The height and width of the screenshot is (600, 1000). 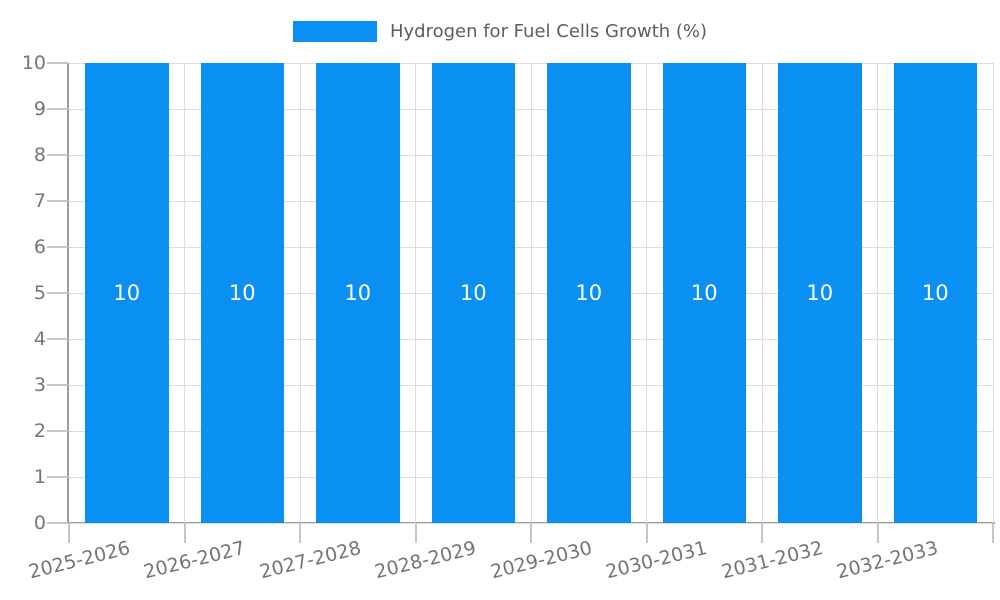 I want to click on chart-legend: Hydrogen for Fuel Cells Growth (%), so click(x=500, y=31).